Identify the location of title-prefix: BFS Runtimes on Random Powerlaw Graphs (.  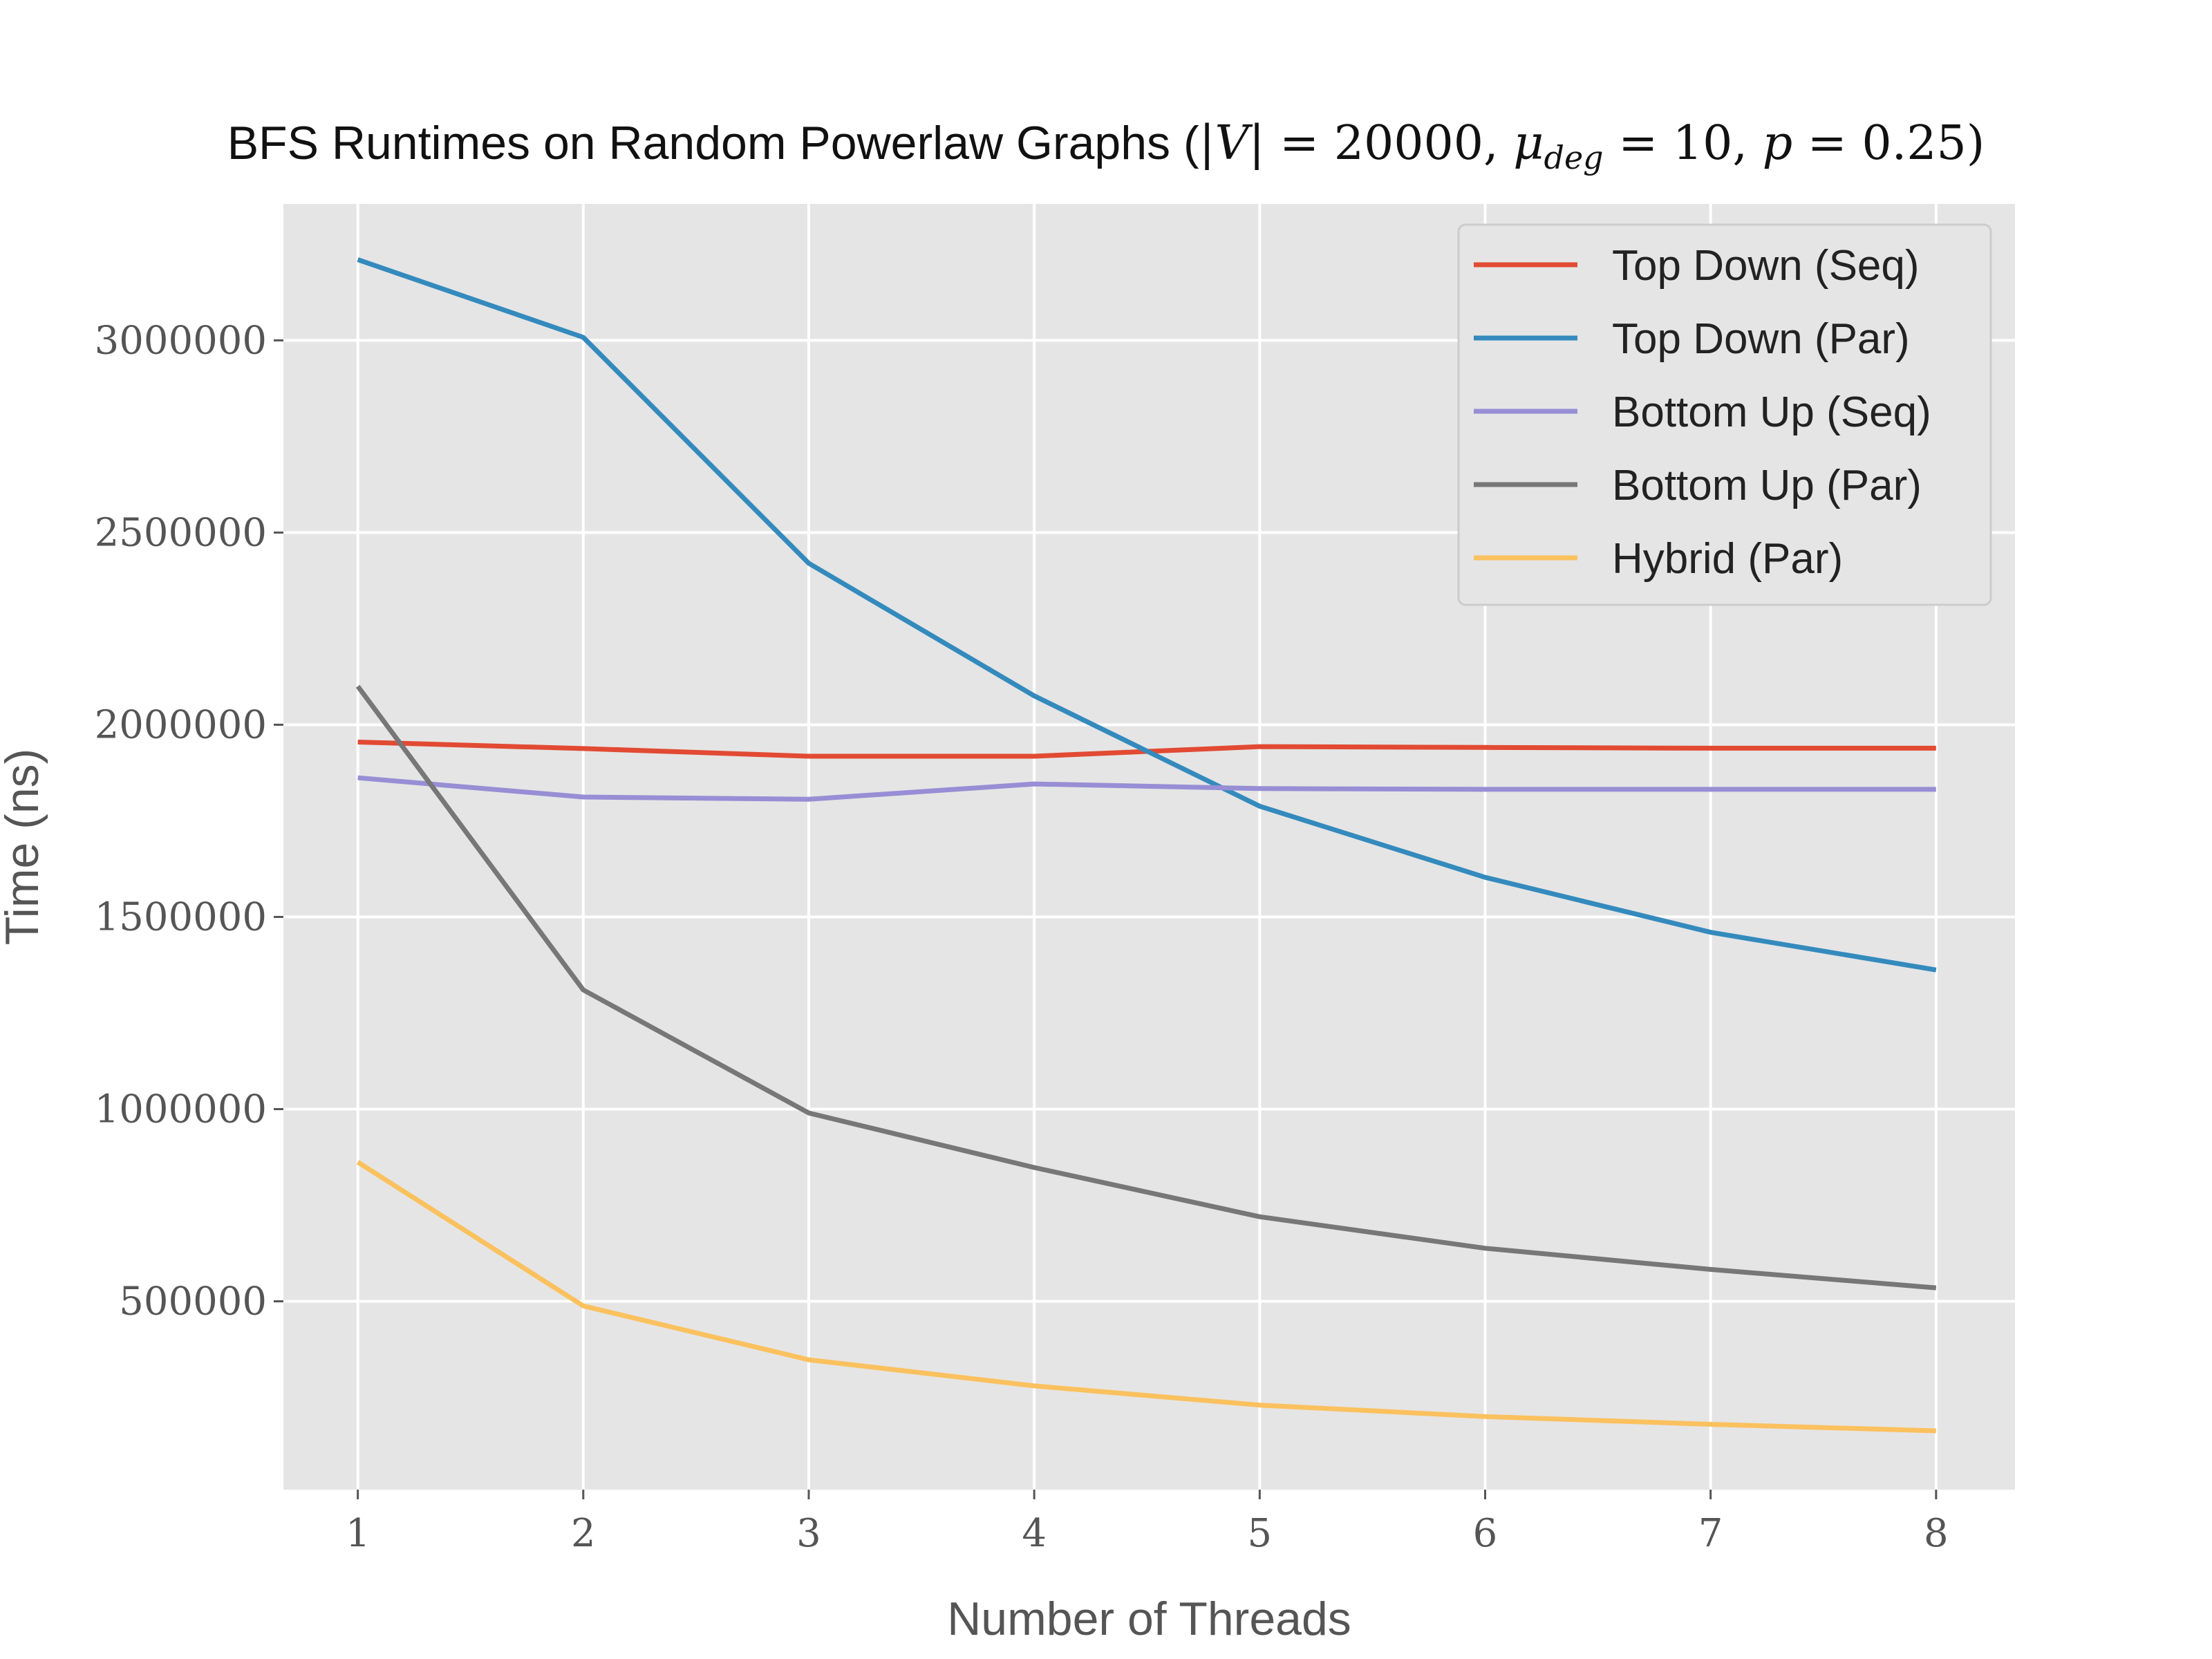
(713, 143).